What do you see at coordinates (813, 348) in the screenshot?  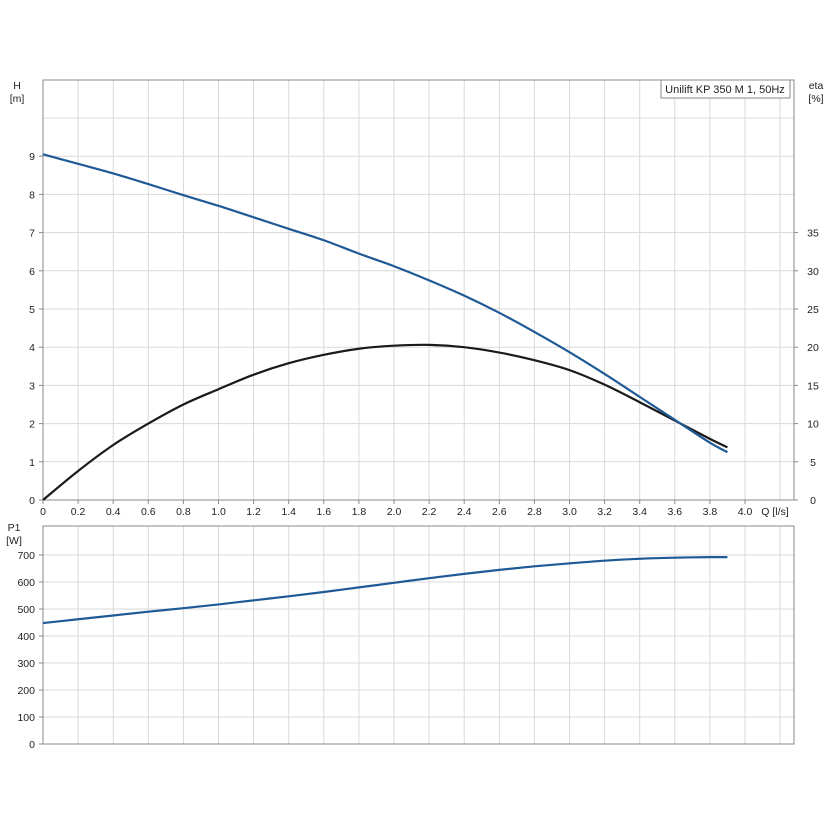 I see `eta-tick-label: 20` at bounding box center [813, 348].